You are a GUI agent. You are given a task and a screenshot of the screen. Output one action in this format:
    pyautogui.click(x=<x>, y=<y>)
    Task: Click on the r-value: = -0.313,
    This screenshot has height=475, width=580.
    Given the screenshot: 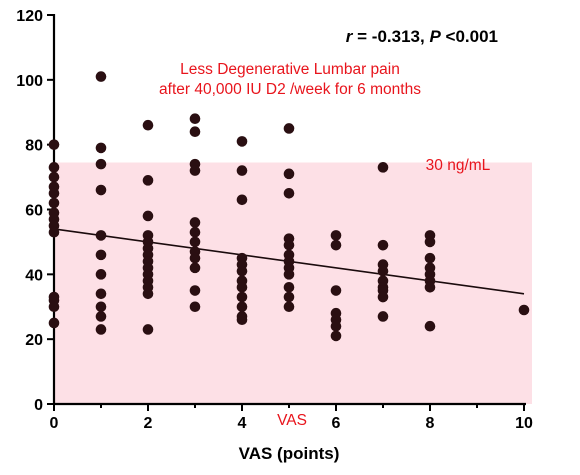 What is the action you would take?
    pyautogui.click(x=390, y=36)
    